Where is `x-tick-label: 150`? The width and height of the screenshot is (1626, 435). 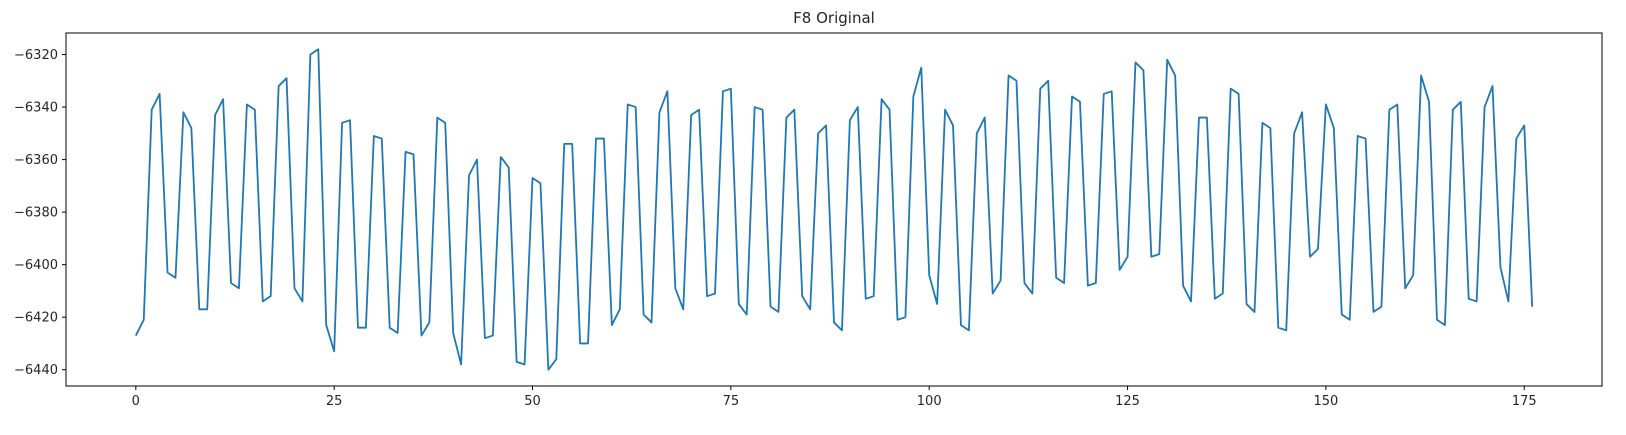 x-tick-label: 150 is located at coordinates (1325, 401).